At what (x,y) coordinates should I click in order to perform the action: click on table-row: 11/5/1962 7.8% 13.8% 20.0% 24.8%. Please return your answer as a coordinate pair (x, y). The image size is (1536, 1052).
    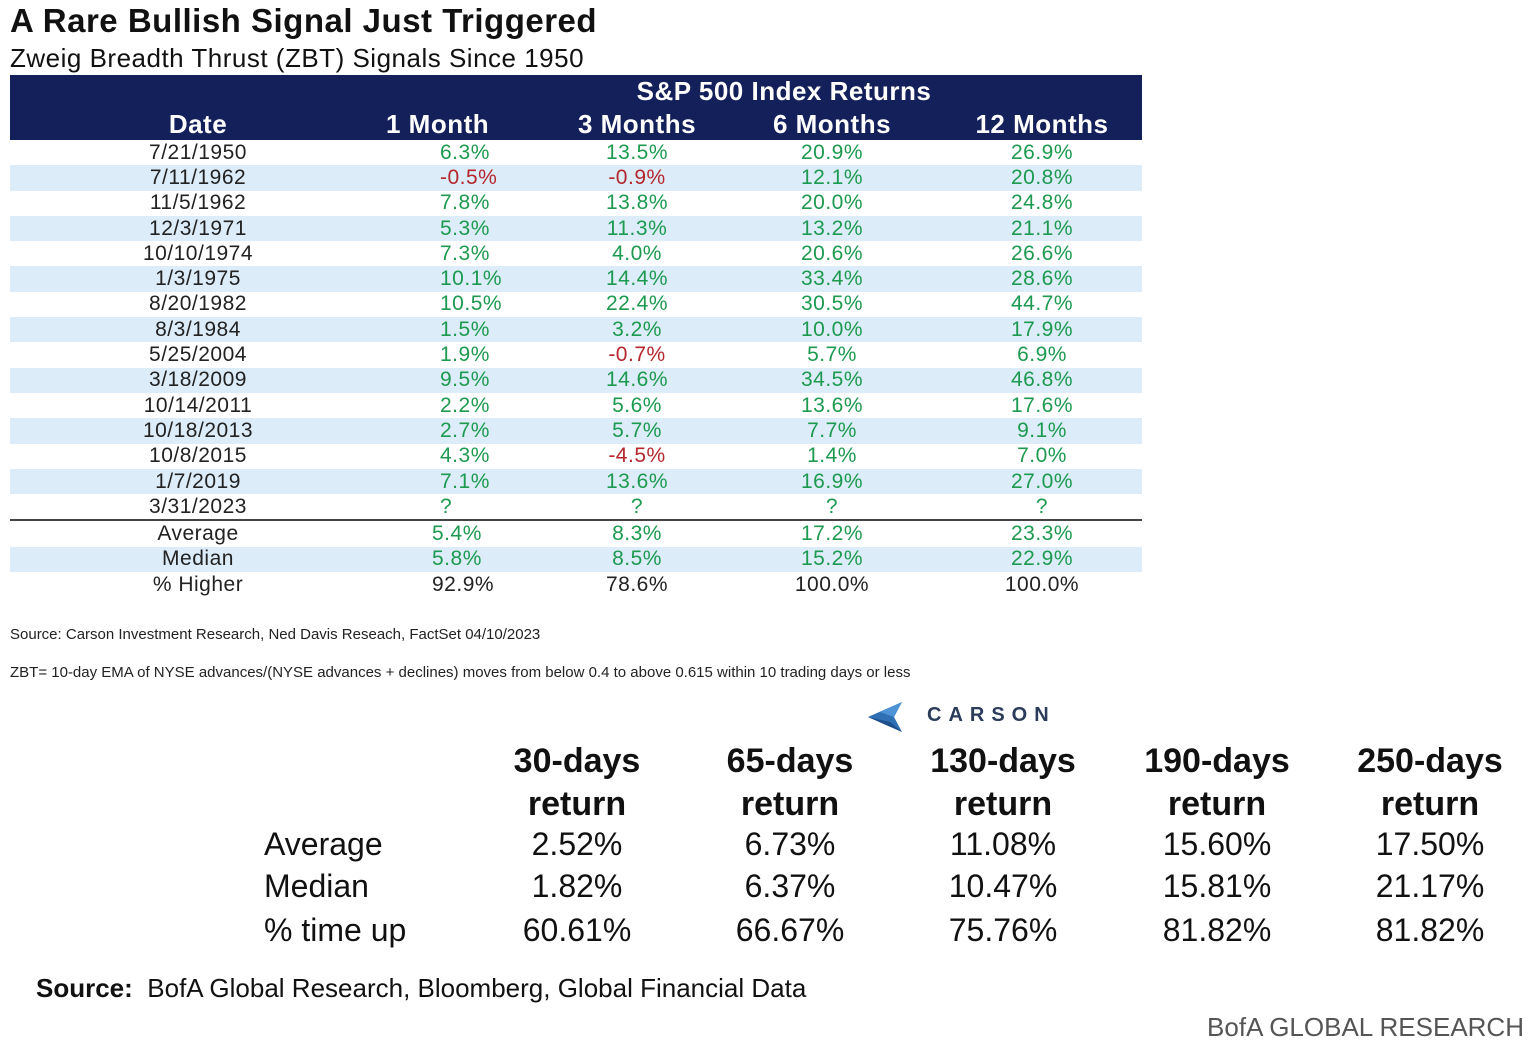
    Looking at the image, I should click on (576, 203).